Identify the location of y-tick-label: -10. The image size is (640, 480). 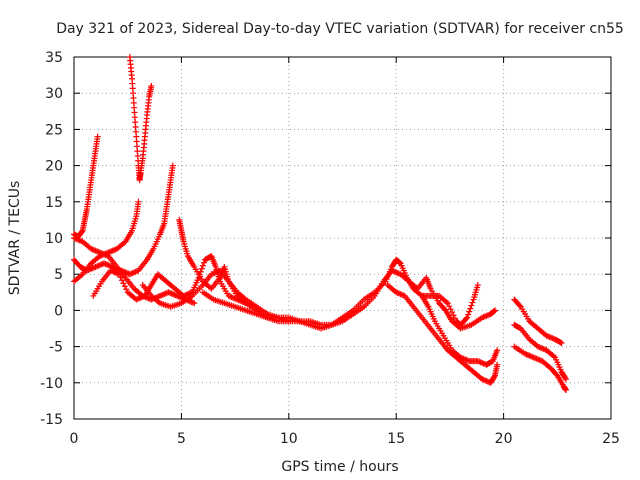
(51, 384).